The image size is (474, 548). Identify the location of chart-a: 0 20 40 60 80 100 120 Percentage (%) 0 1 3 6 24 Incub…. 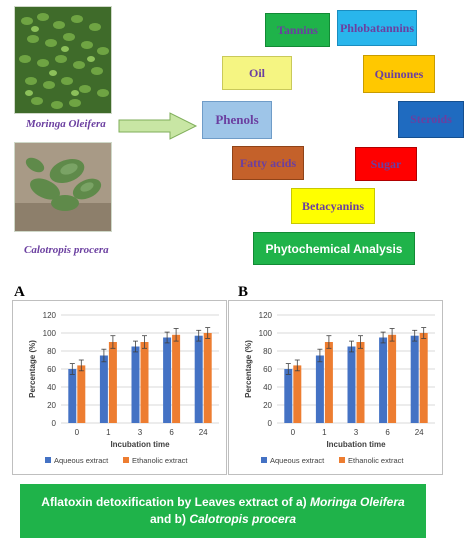
(123, 388).